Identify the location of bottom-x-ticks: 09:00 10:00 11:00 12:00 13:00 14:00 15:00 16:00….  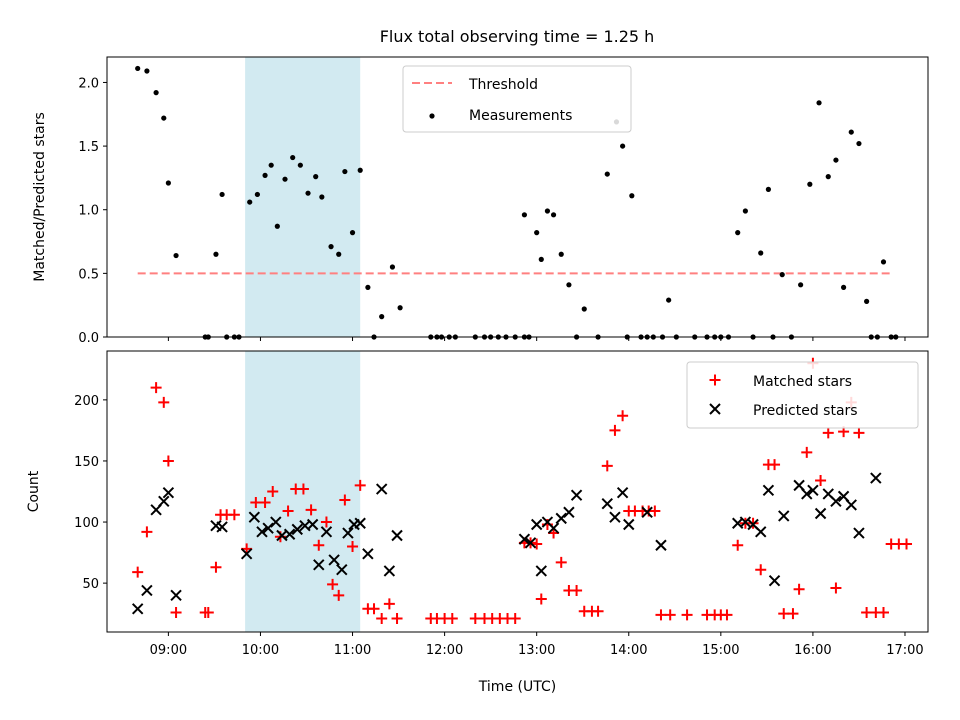
(537, 645).